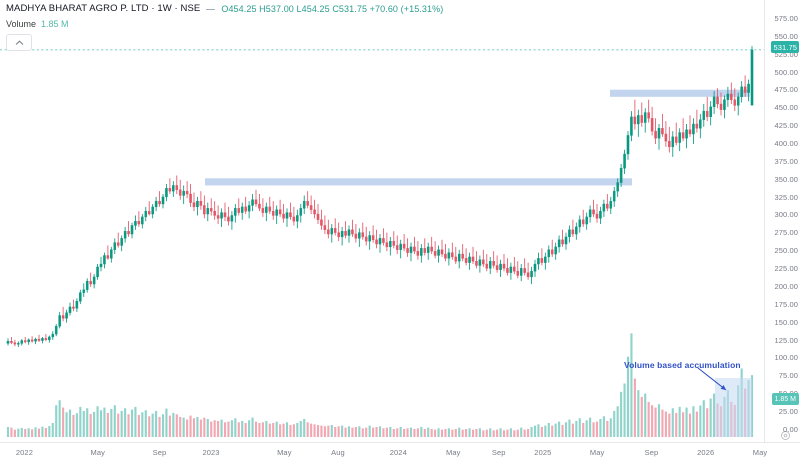 The width and height of the screenshot is (800, 465). I want to click on price-tick: 450.00, so click(786, 108).